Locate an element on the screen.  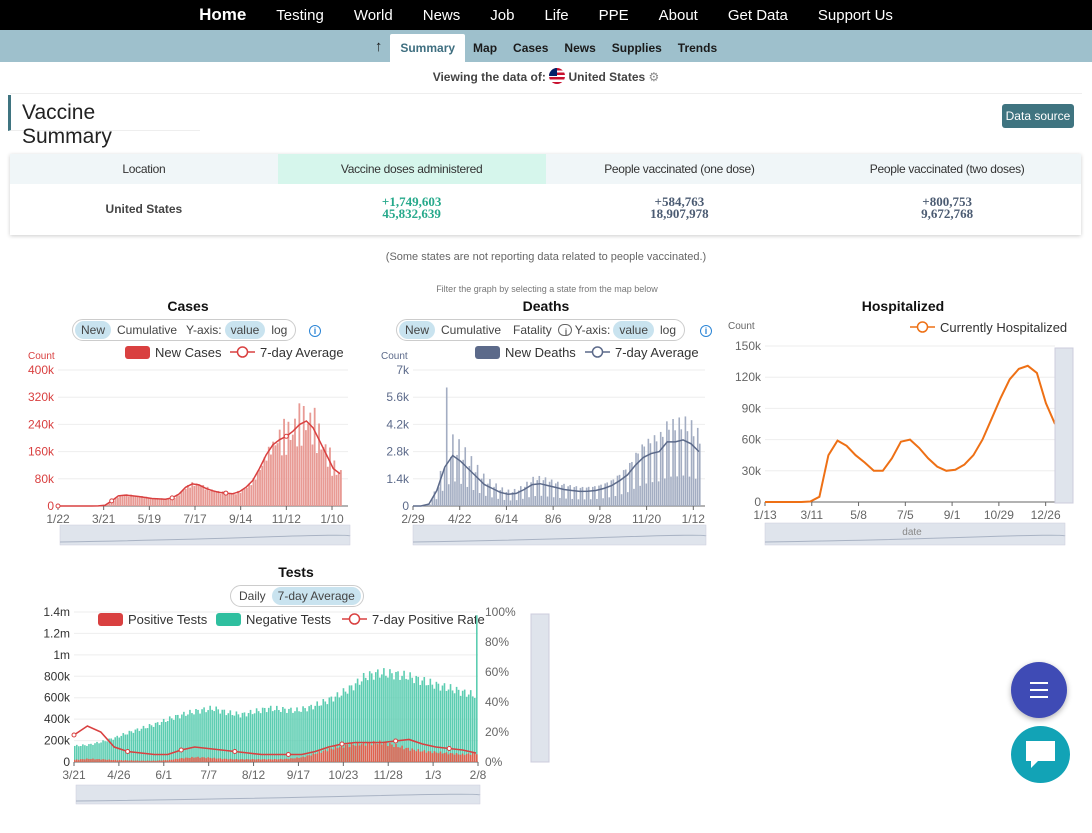
tab-map: Map is located at coordinates (485, 48).